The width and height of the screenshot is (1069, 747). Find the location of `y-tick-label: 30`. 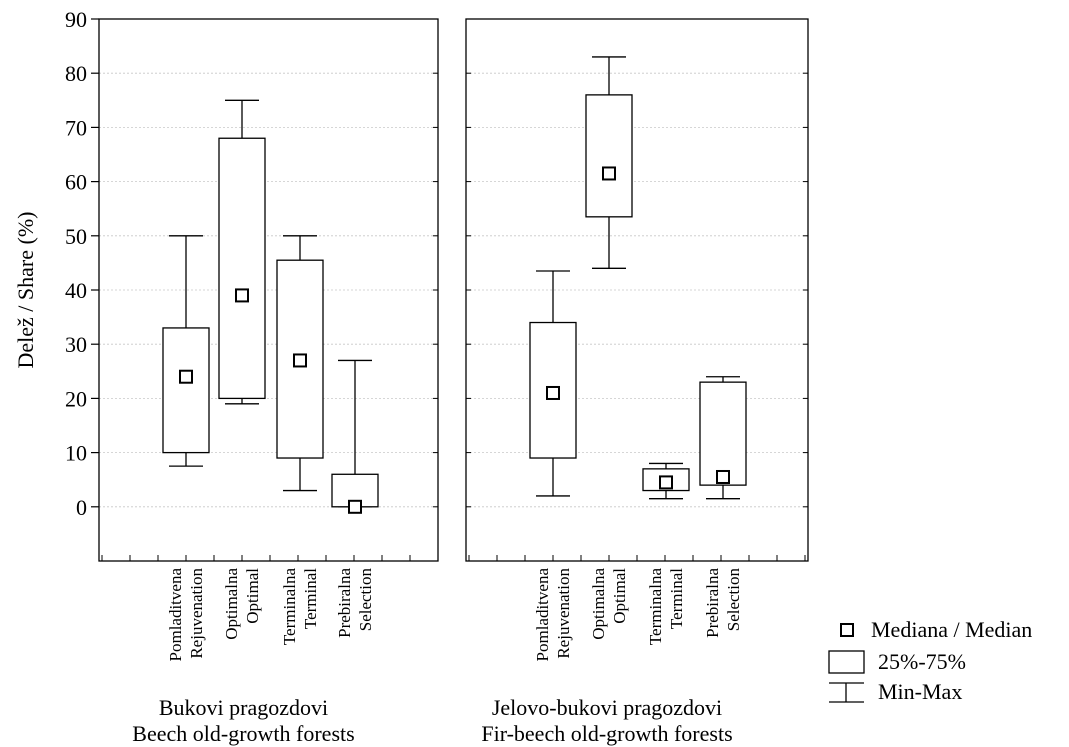

y-tick-label: 30 is located at coordinates (76, 344).